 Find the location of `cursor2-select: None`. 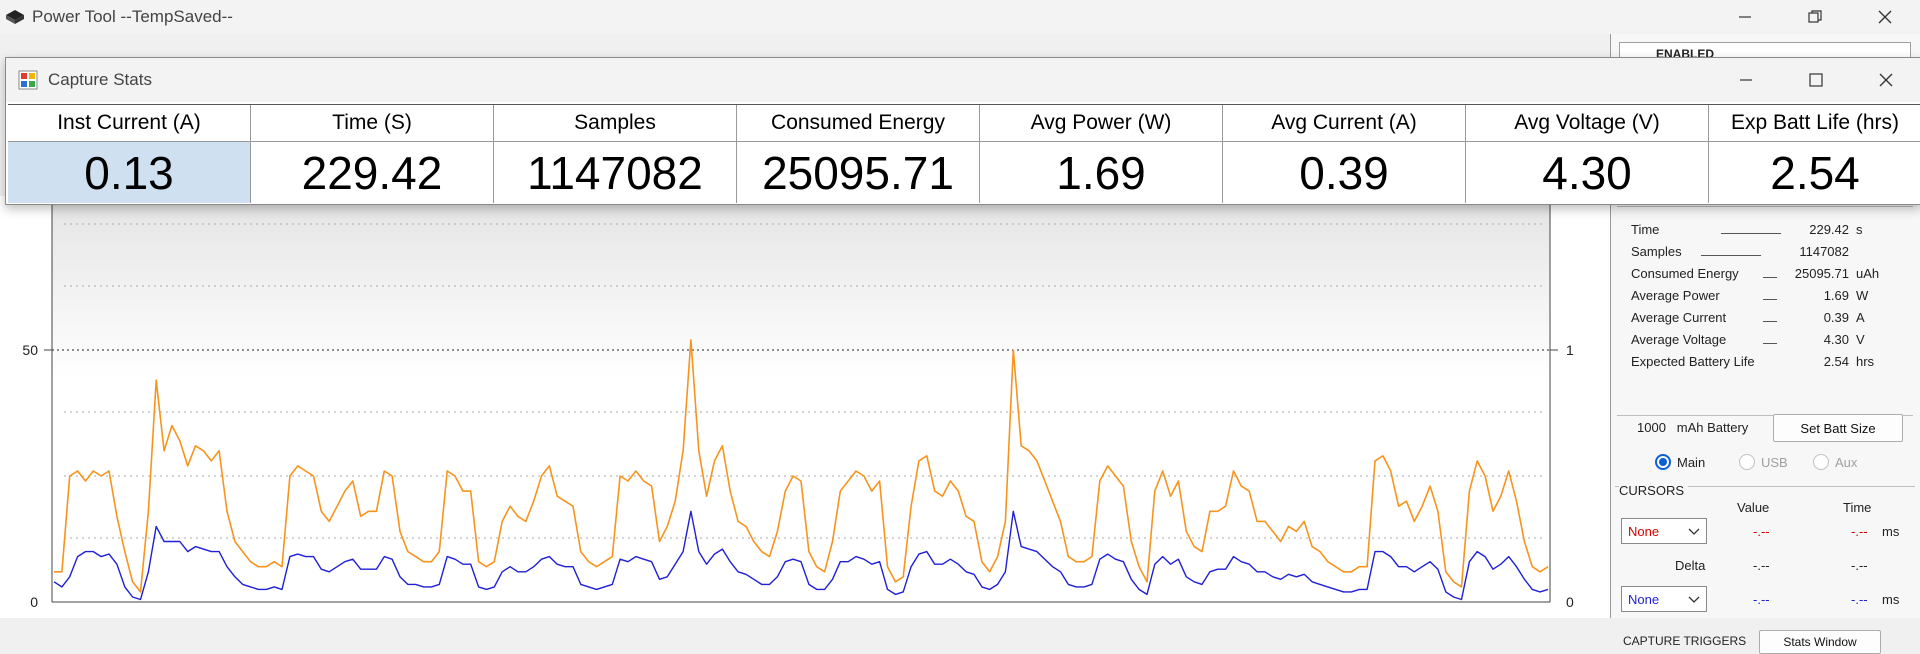

cursor2-select: None is located at coordinates (1664, 599).